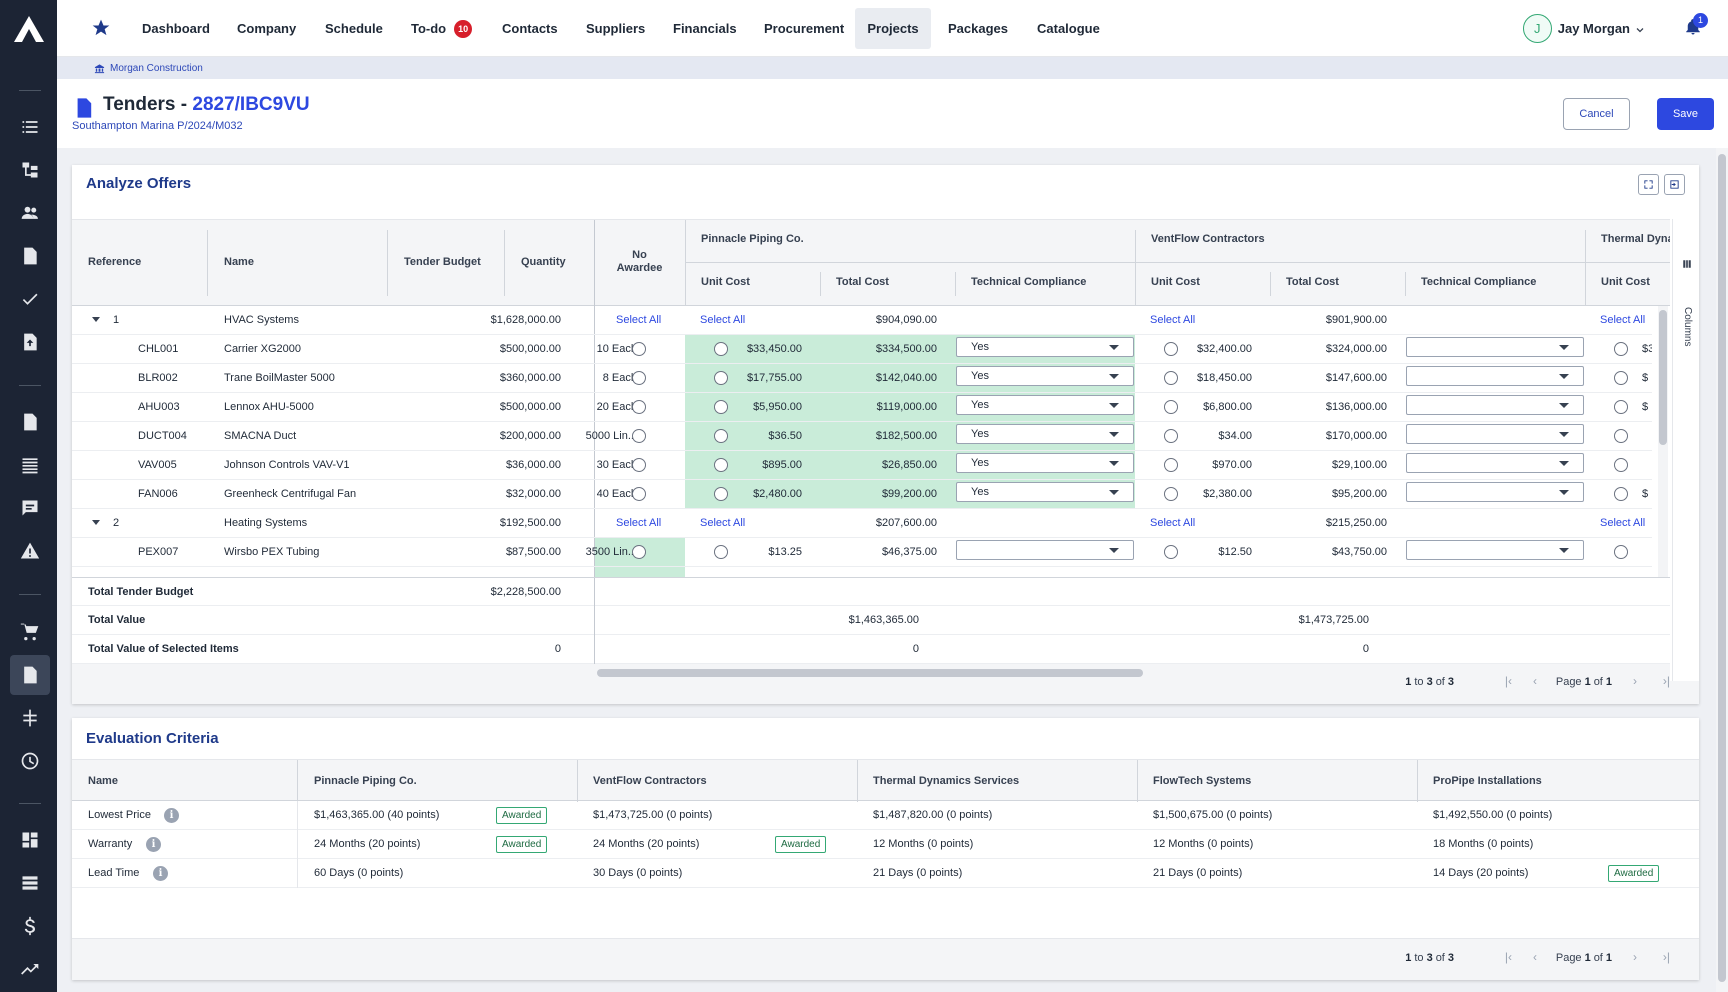  I want to click on columns-side-tab: Columns, so click(1685, 450).